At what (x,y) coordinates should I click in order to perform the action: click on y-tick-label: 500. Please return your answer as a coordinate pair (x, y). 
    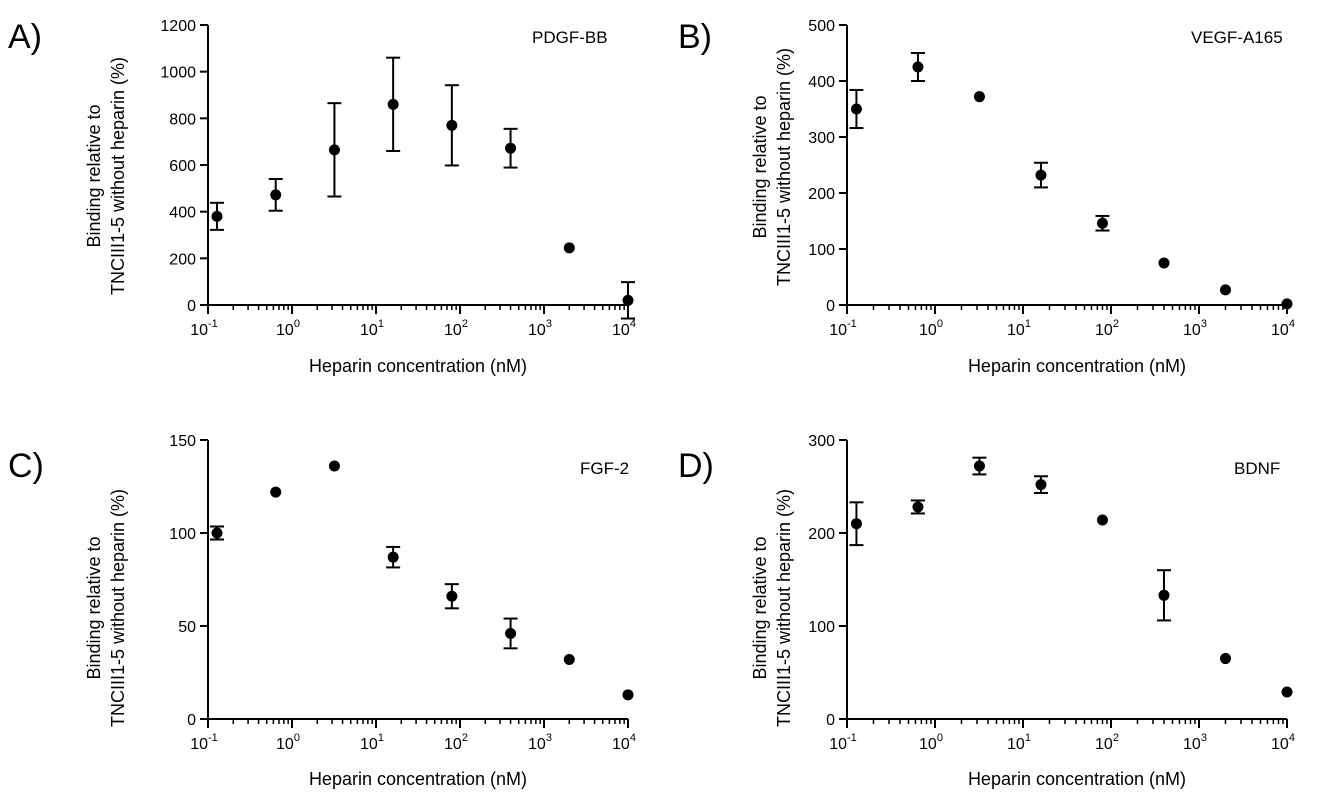
    Looking at the image, I should click on (821, 26).